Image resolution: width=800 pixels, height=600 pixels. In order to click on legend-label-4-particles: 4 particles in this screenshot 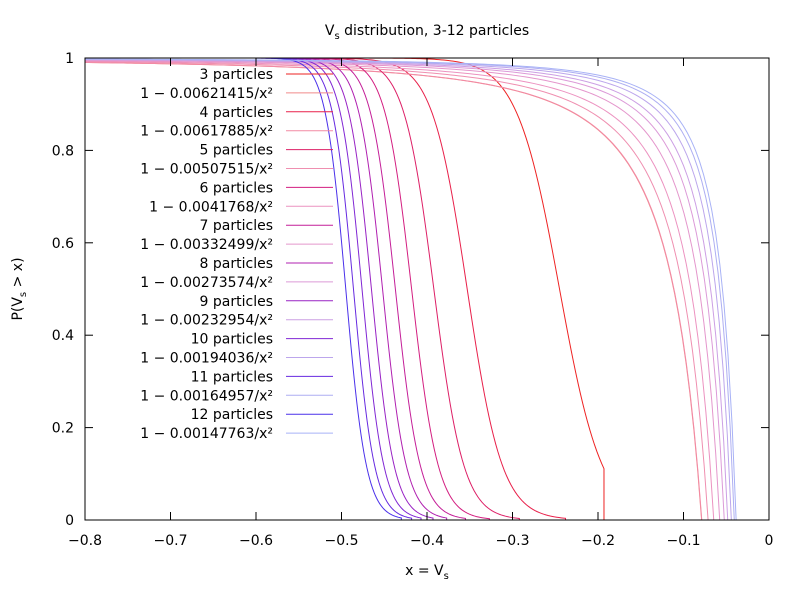, I will do `click(236, 113)`.